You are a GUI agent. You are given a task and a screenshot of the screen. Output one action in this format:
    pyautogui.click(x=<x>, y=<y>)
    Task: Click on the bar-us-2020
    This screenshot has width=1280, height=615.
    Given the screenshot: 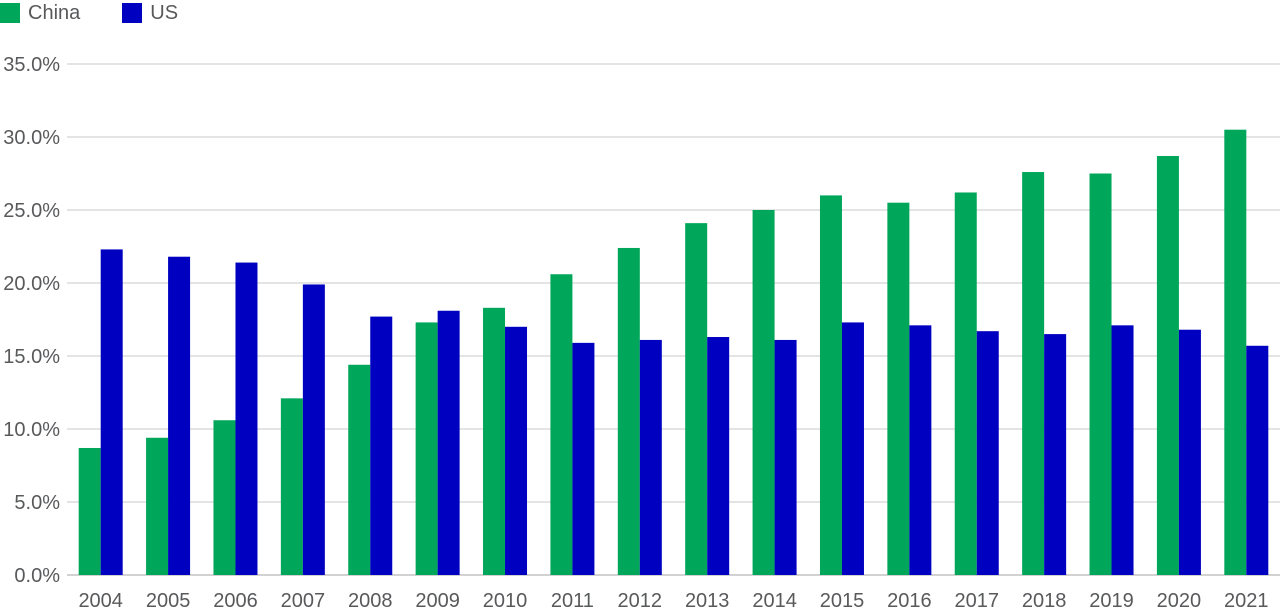 What is the action you would take?
    pyautogui.click(x=1189, y=452)
    